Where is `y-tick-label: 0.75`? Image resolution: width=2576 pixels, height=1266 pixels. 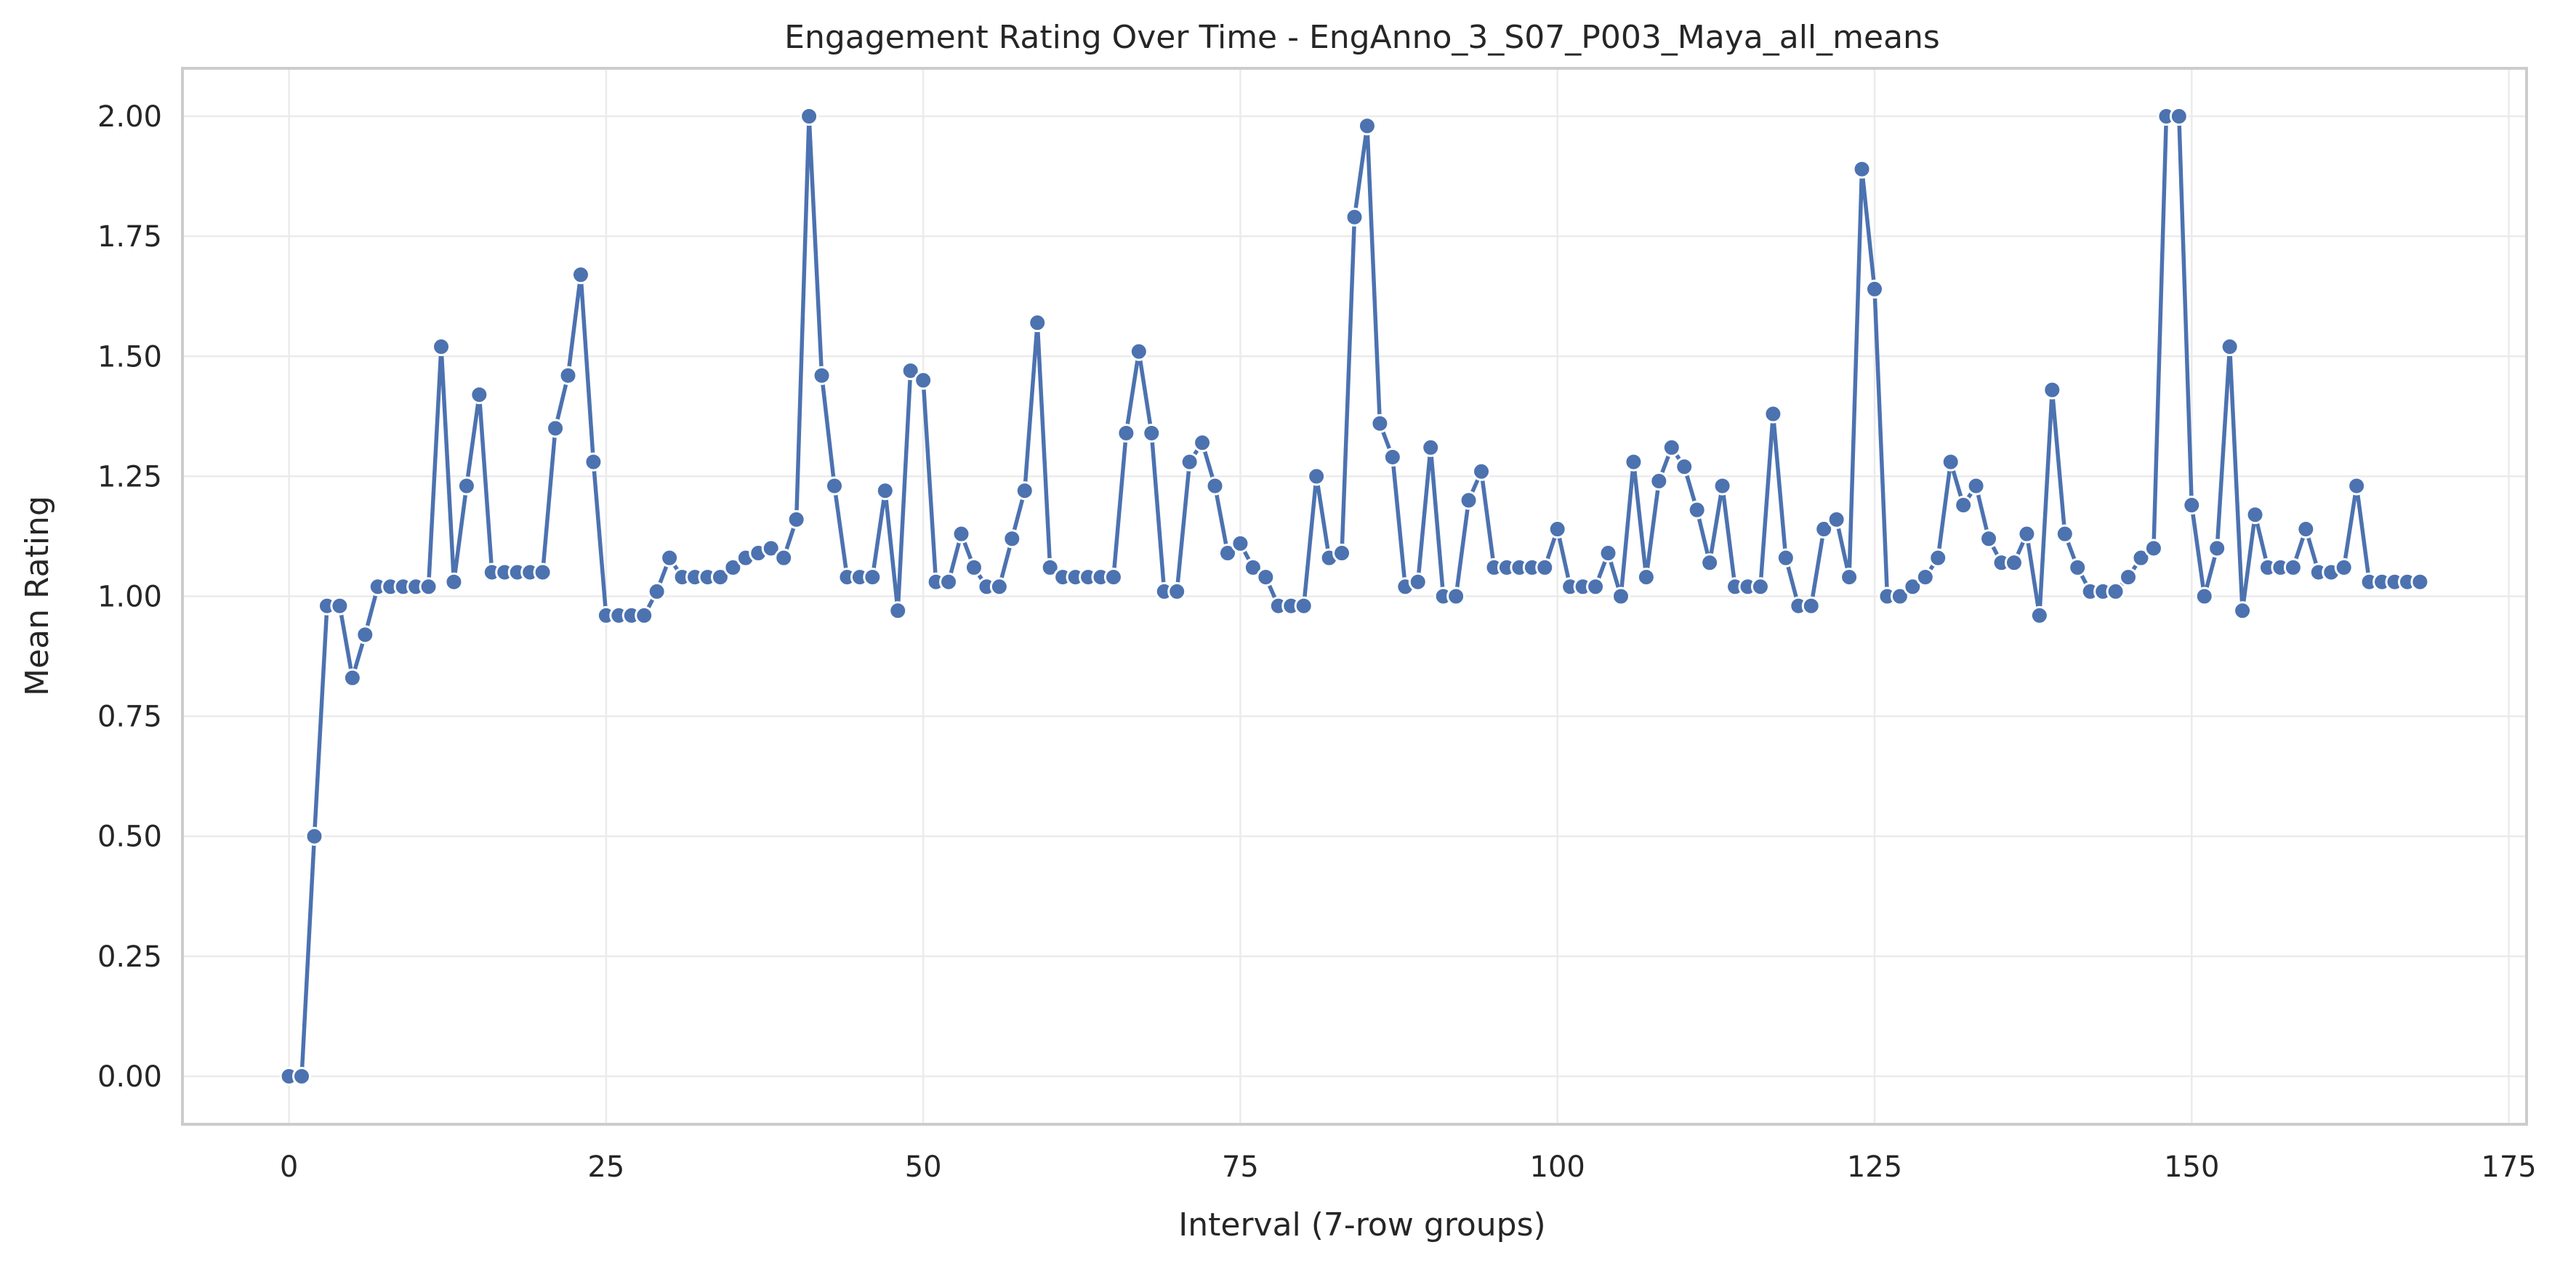
y-tick-label: 0.75 is located at coordinates (129, 717).